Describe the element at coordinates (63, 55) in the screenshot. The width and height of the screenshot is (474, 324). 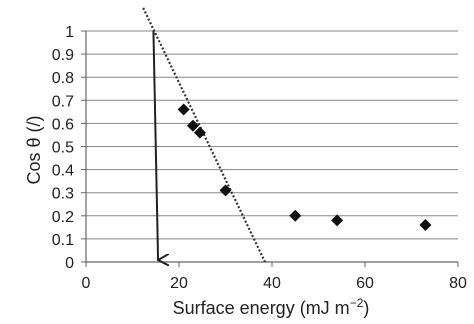
I see `y-tick-label-9: 0.9` at that location.